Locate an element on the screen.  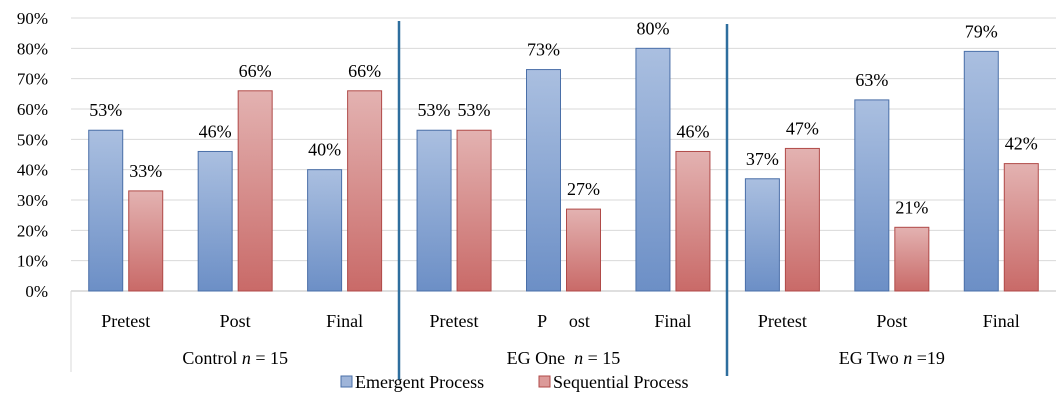
y-tick-label: 10% is located at coordinates (32, 261).